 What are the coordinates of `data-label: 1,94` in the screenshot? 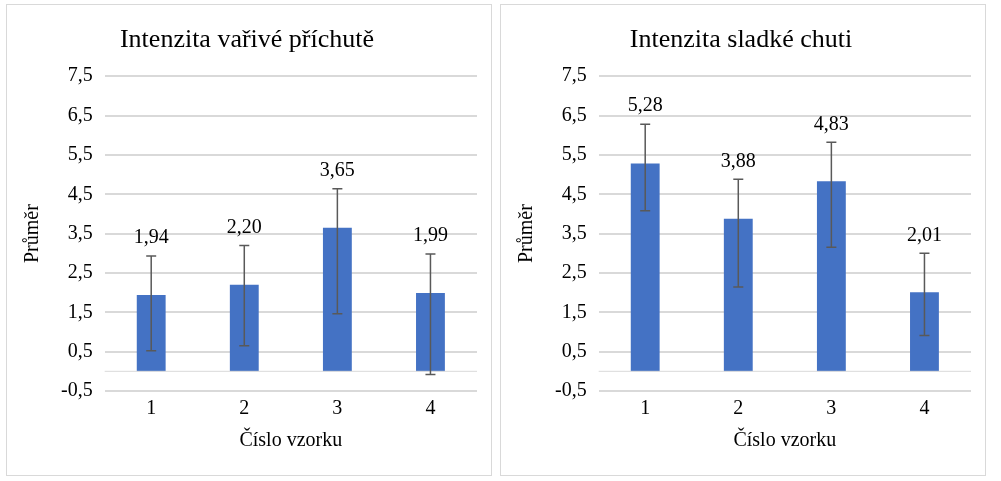 It's located at (151, 236).